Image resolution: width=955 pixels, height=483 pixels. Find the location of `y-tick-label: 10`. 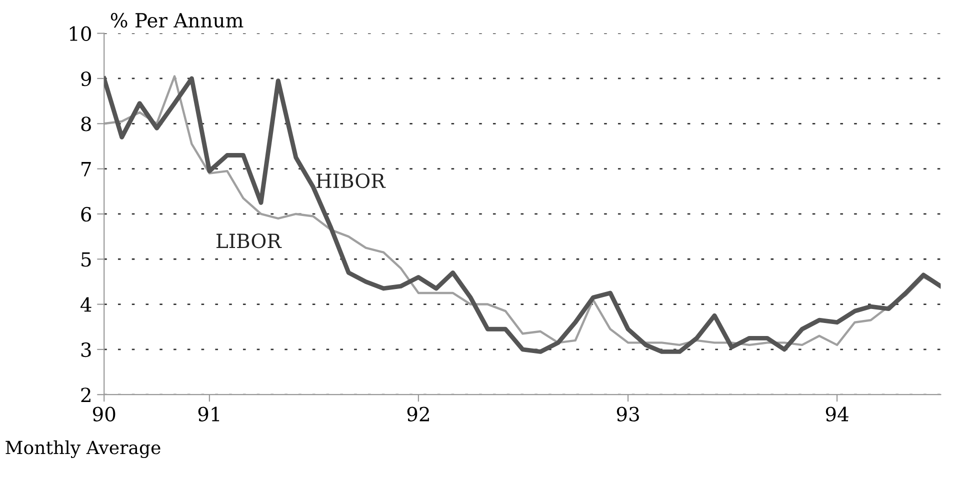

y-tick-label: 10 is located at coordinates (80, 33).